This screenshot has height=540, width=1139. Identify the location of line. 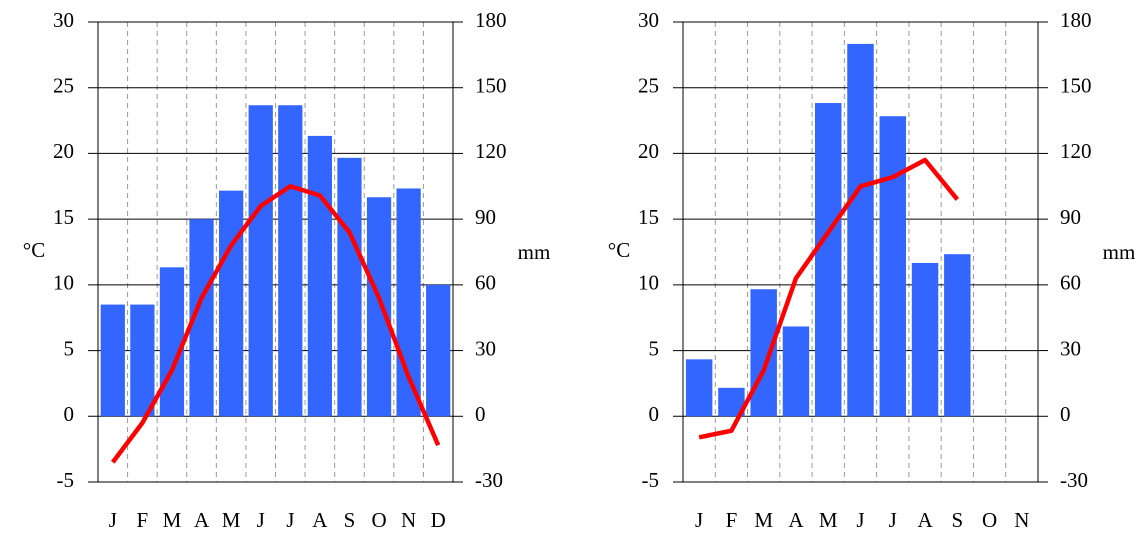
(829, 298).